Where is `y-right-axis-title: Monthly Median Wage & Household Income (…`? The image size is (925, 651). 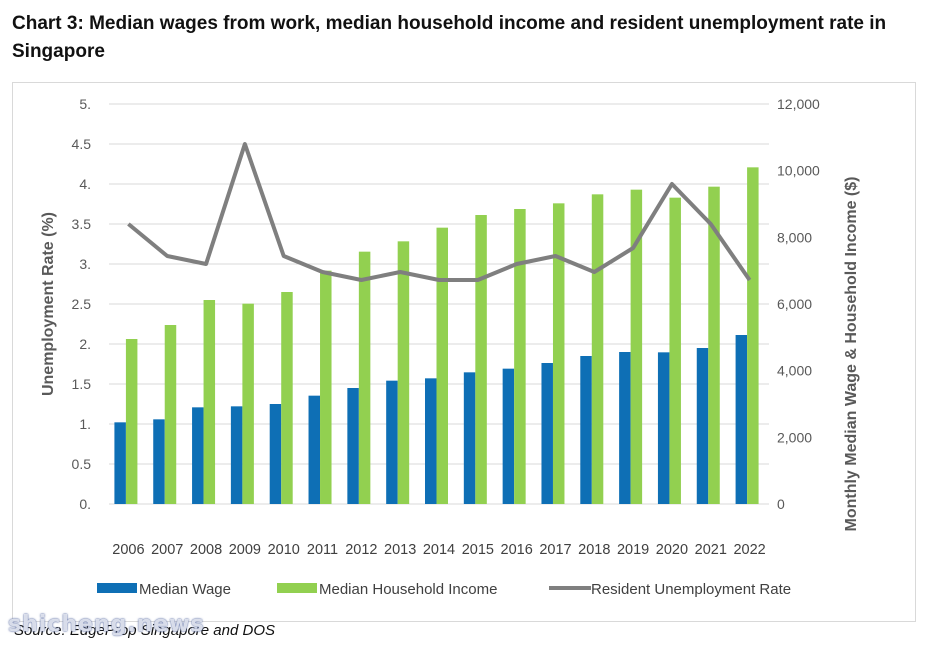 y-right-axis-title: Monthly Median Wage & Household Income (… is located at coordinates (851, 354).